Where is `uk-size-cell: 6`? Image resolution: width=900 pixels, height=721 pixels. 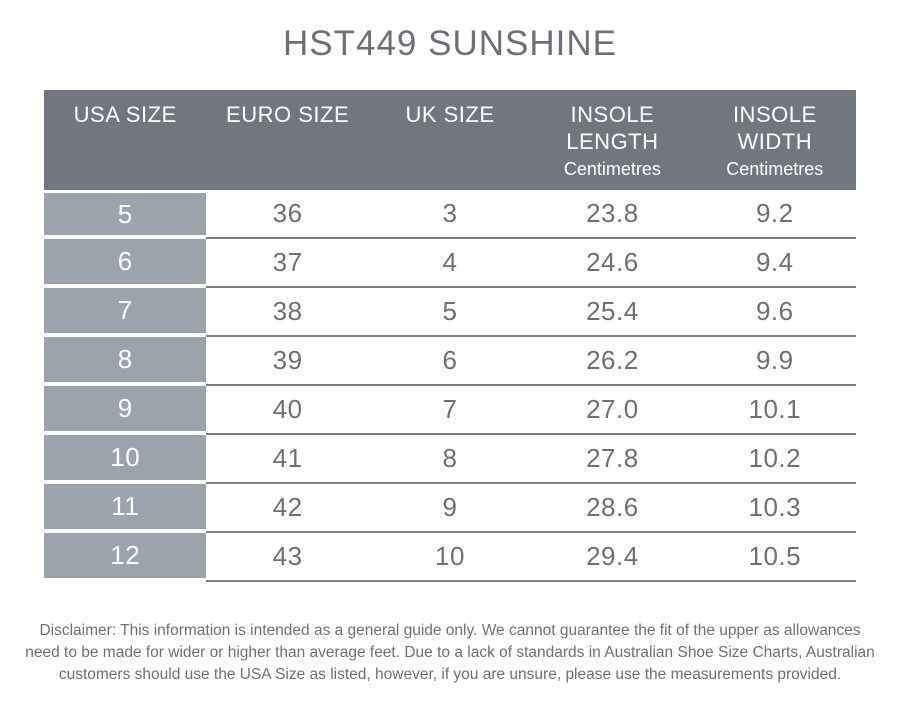 uk-size-cell: 6 is located at coordinates (450, 361).